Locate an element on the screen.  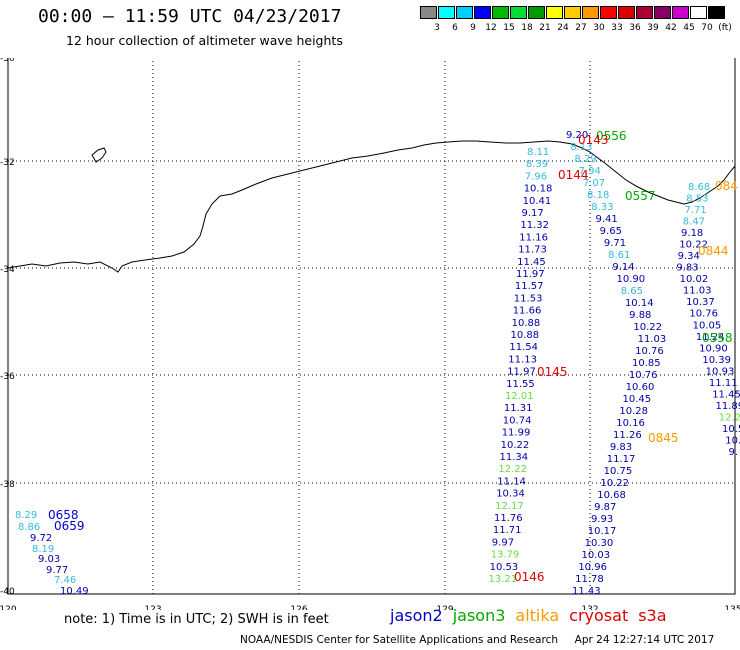
track-b-value: 11.26 is located at coordinates (627, 435).